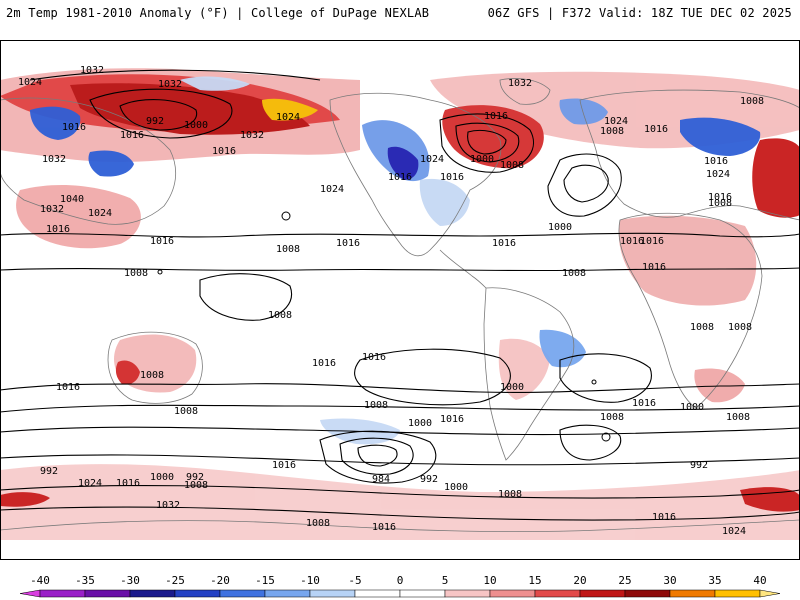 This screenshot has height=600, width=800. What do you see at coordinates (354, 580) in the screenshot?
I see `colorbar-tick-label: -5` at bounding box center [354, 580].